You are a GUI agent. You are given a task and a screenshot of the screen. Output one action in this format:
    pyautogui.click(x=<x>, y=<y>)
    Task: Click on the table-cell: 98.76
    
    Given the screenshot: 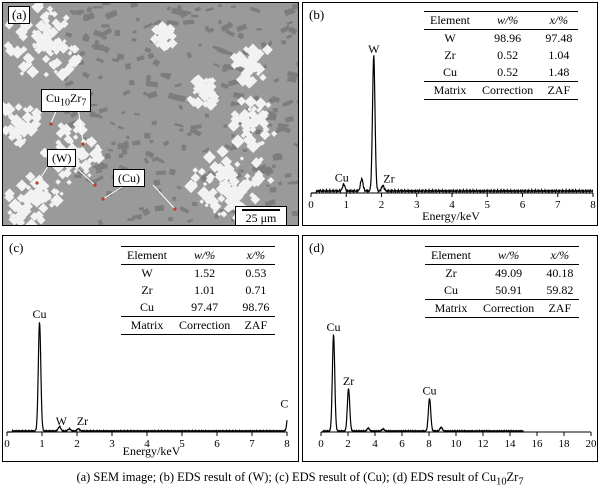 What is the action you would take?
    pyautogui.click(x=256, y=307)
    